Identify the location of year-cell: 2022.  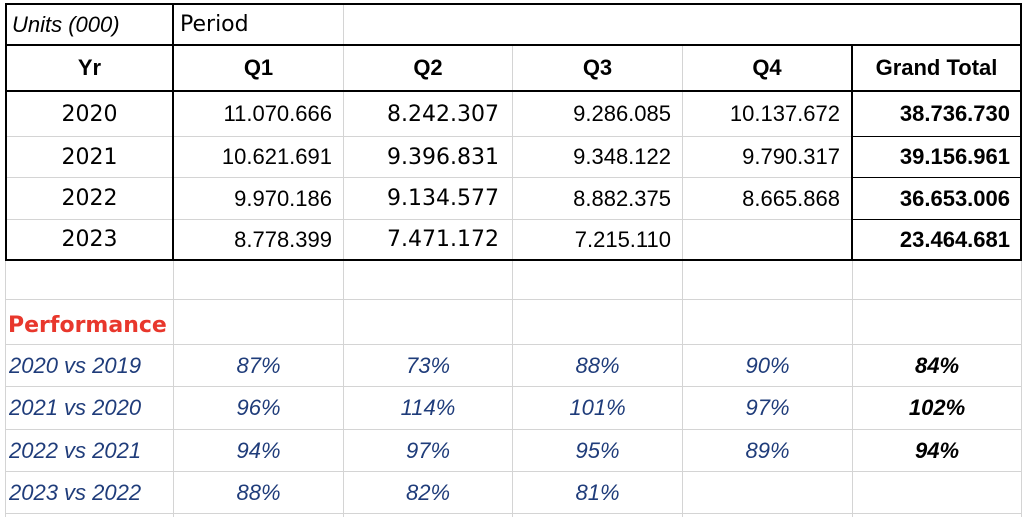
(89, 198).